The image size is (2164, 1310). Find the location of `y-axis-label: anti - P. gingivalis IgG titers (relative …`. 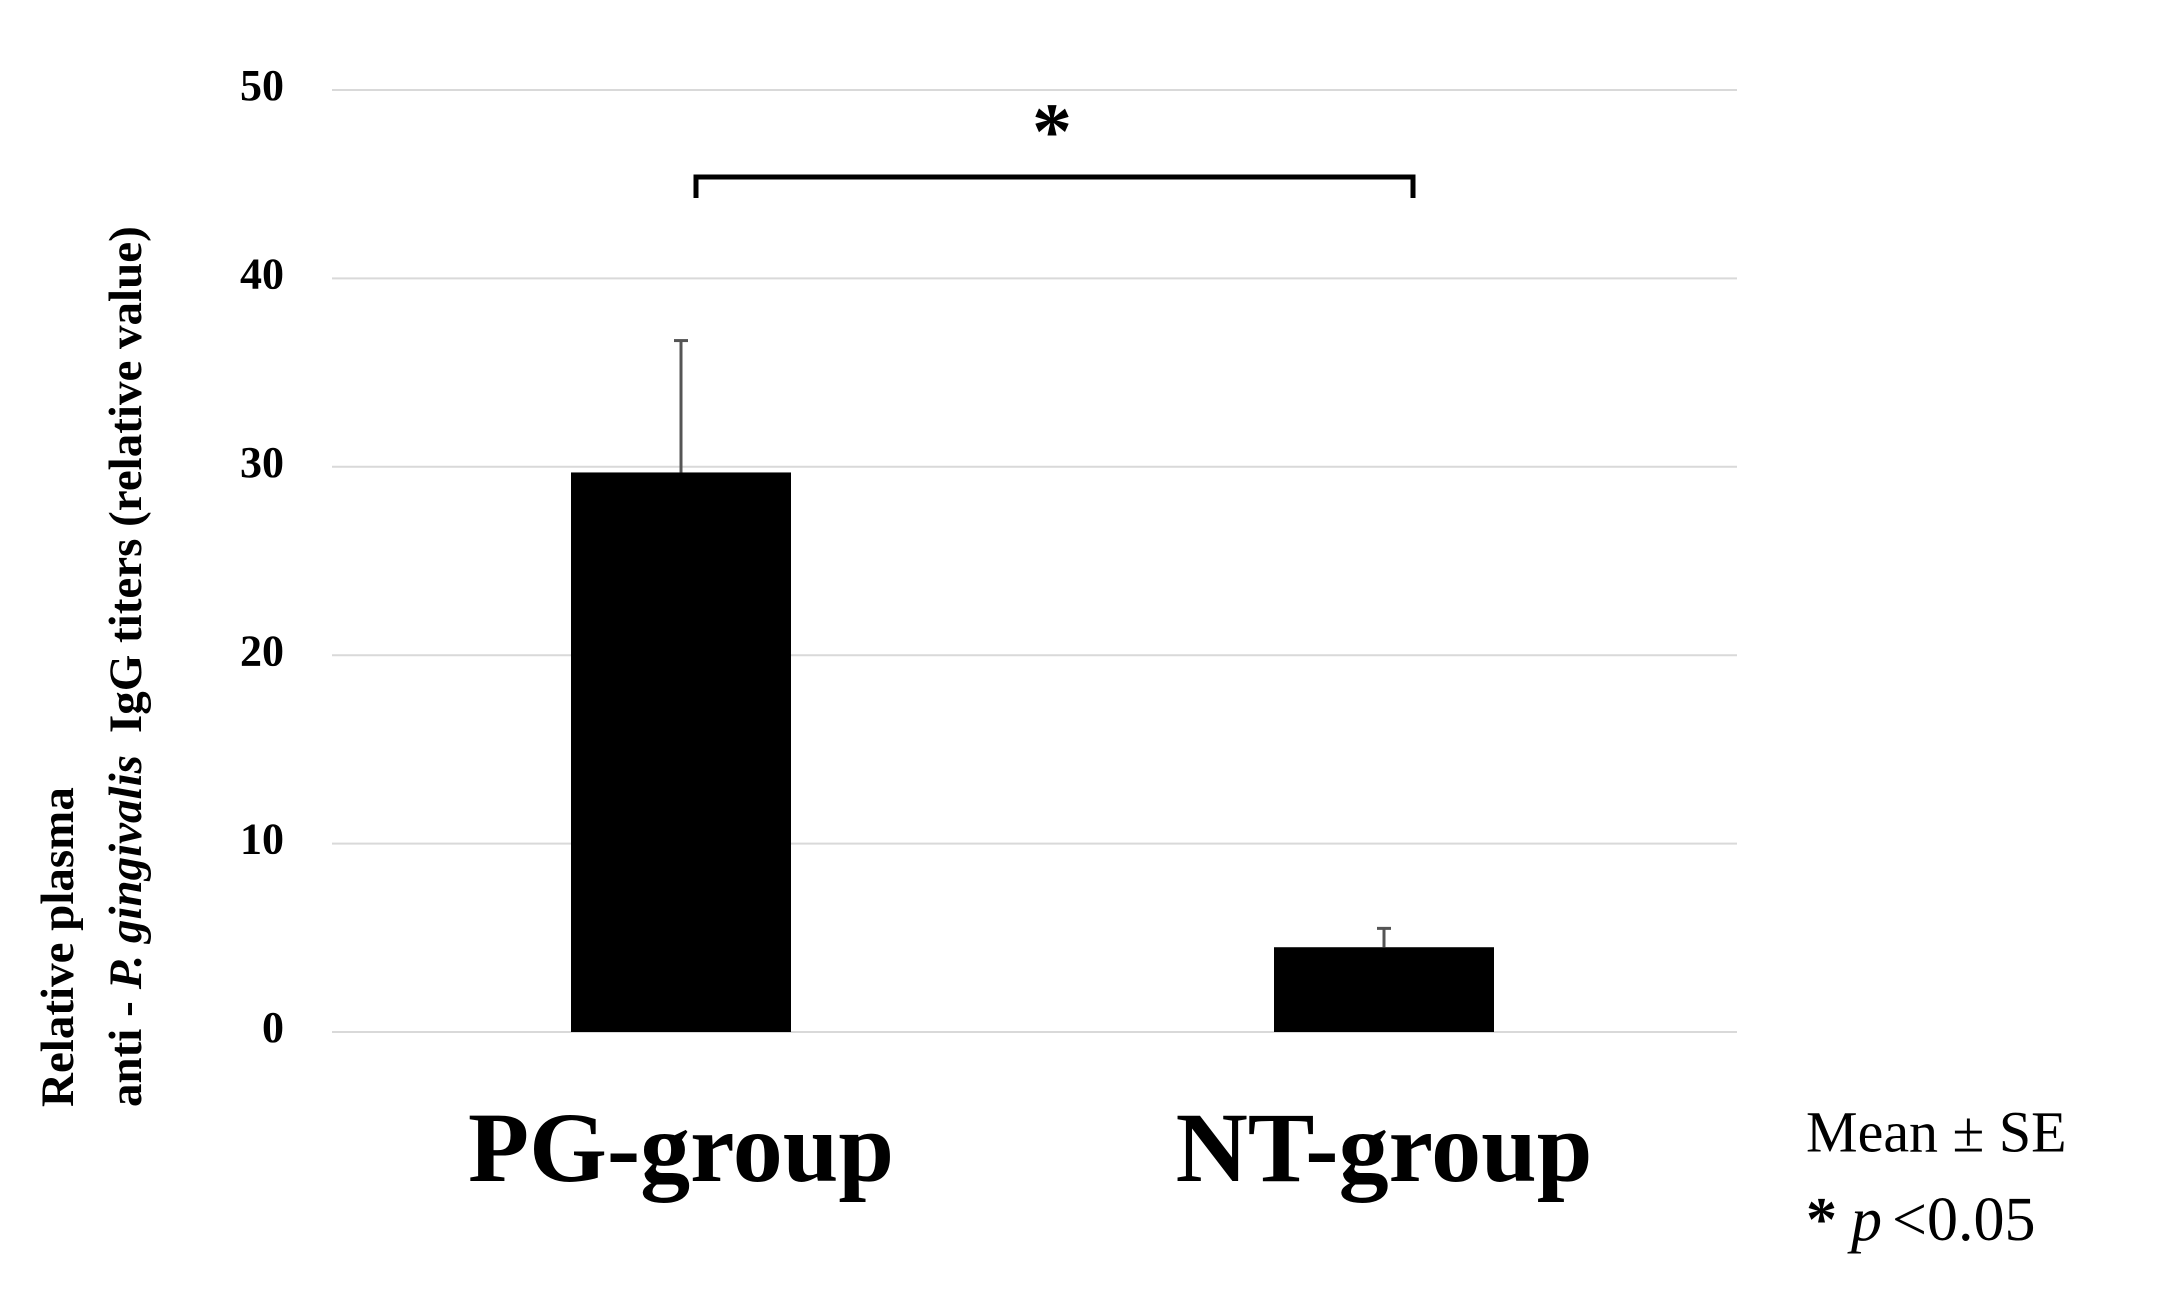

y-axis-label: anti - P. gingivalis IgG titers (relative … is located at coordinates (126, 666).